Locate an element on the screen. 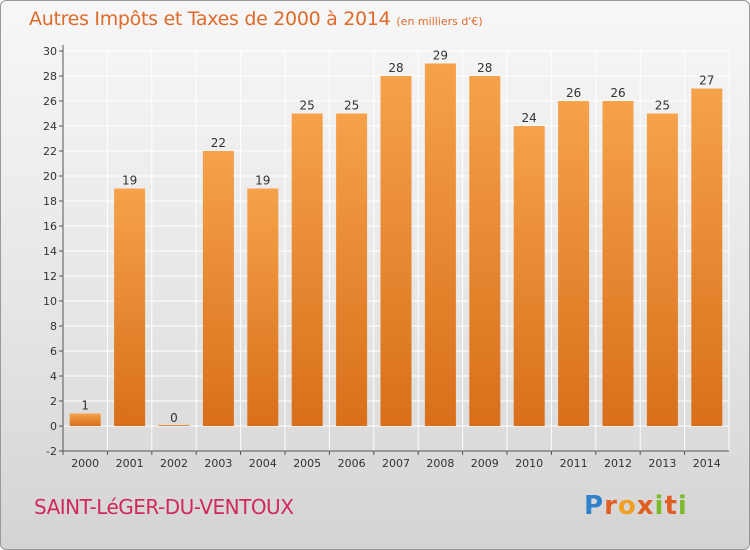  y-tick-label: 24 is located at coordinates (50, 126).